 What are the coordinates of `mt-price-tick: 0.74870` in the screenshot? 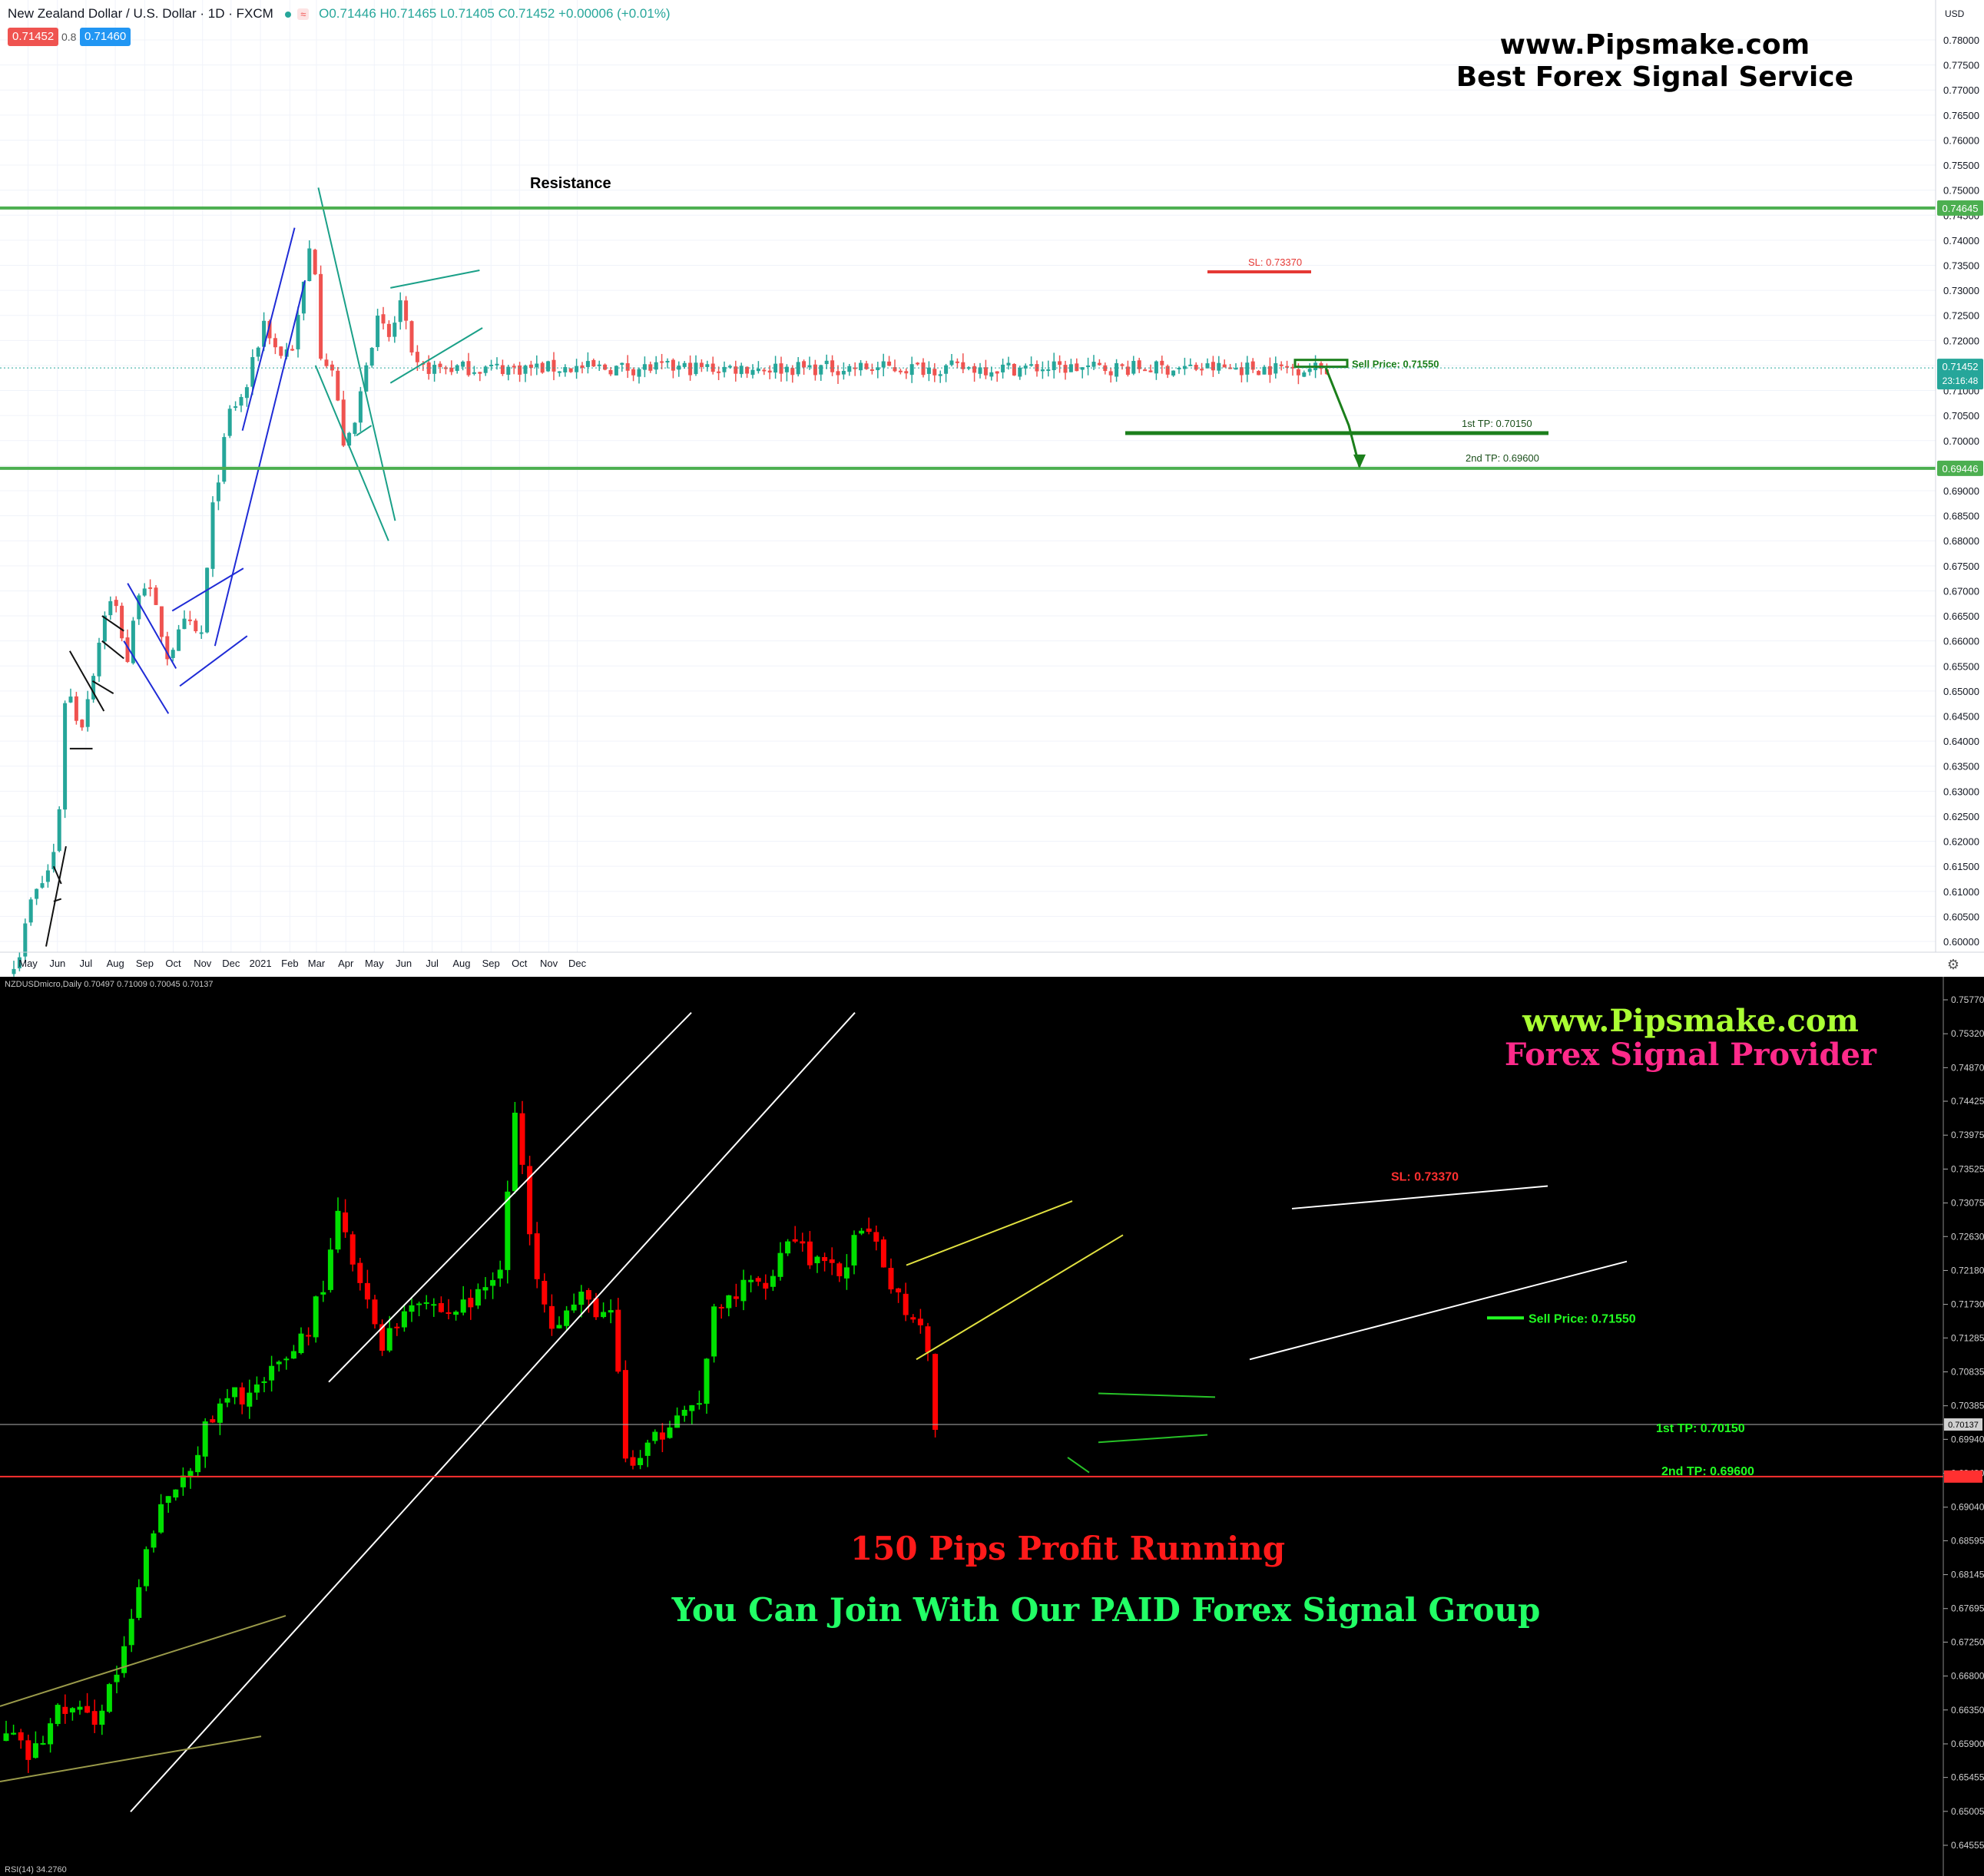 It's located at (1968, 1068).